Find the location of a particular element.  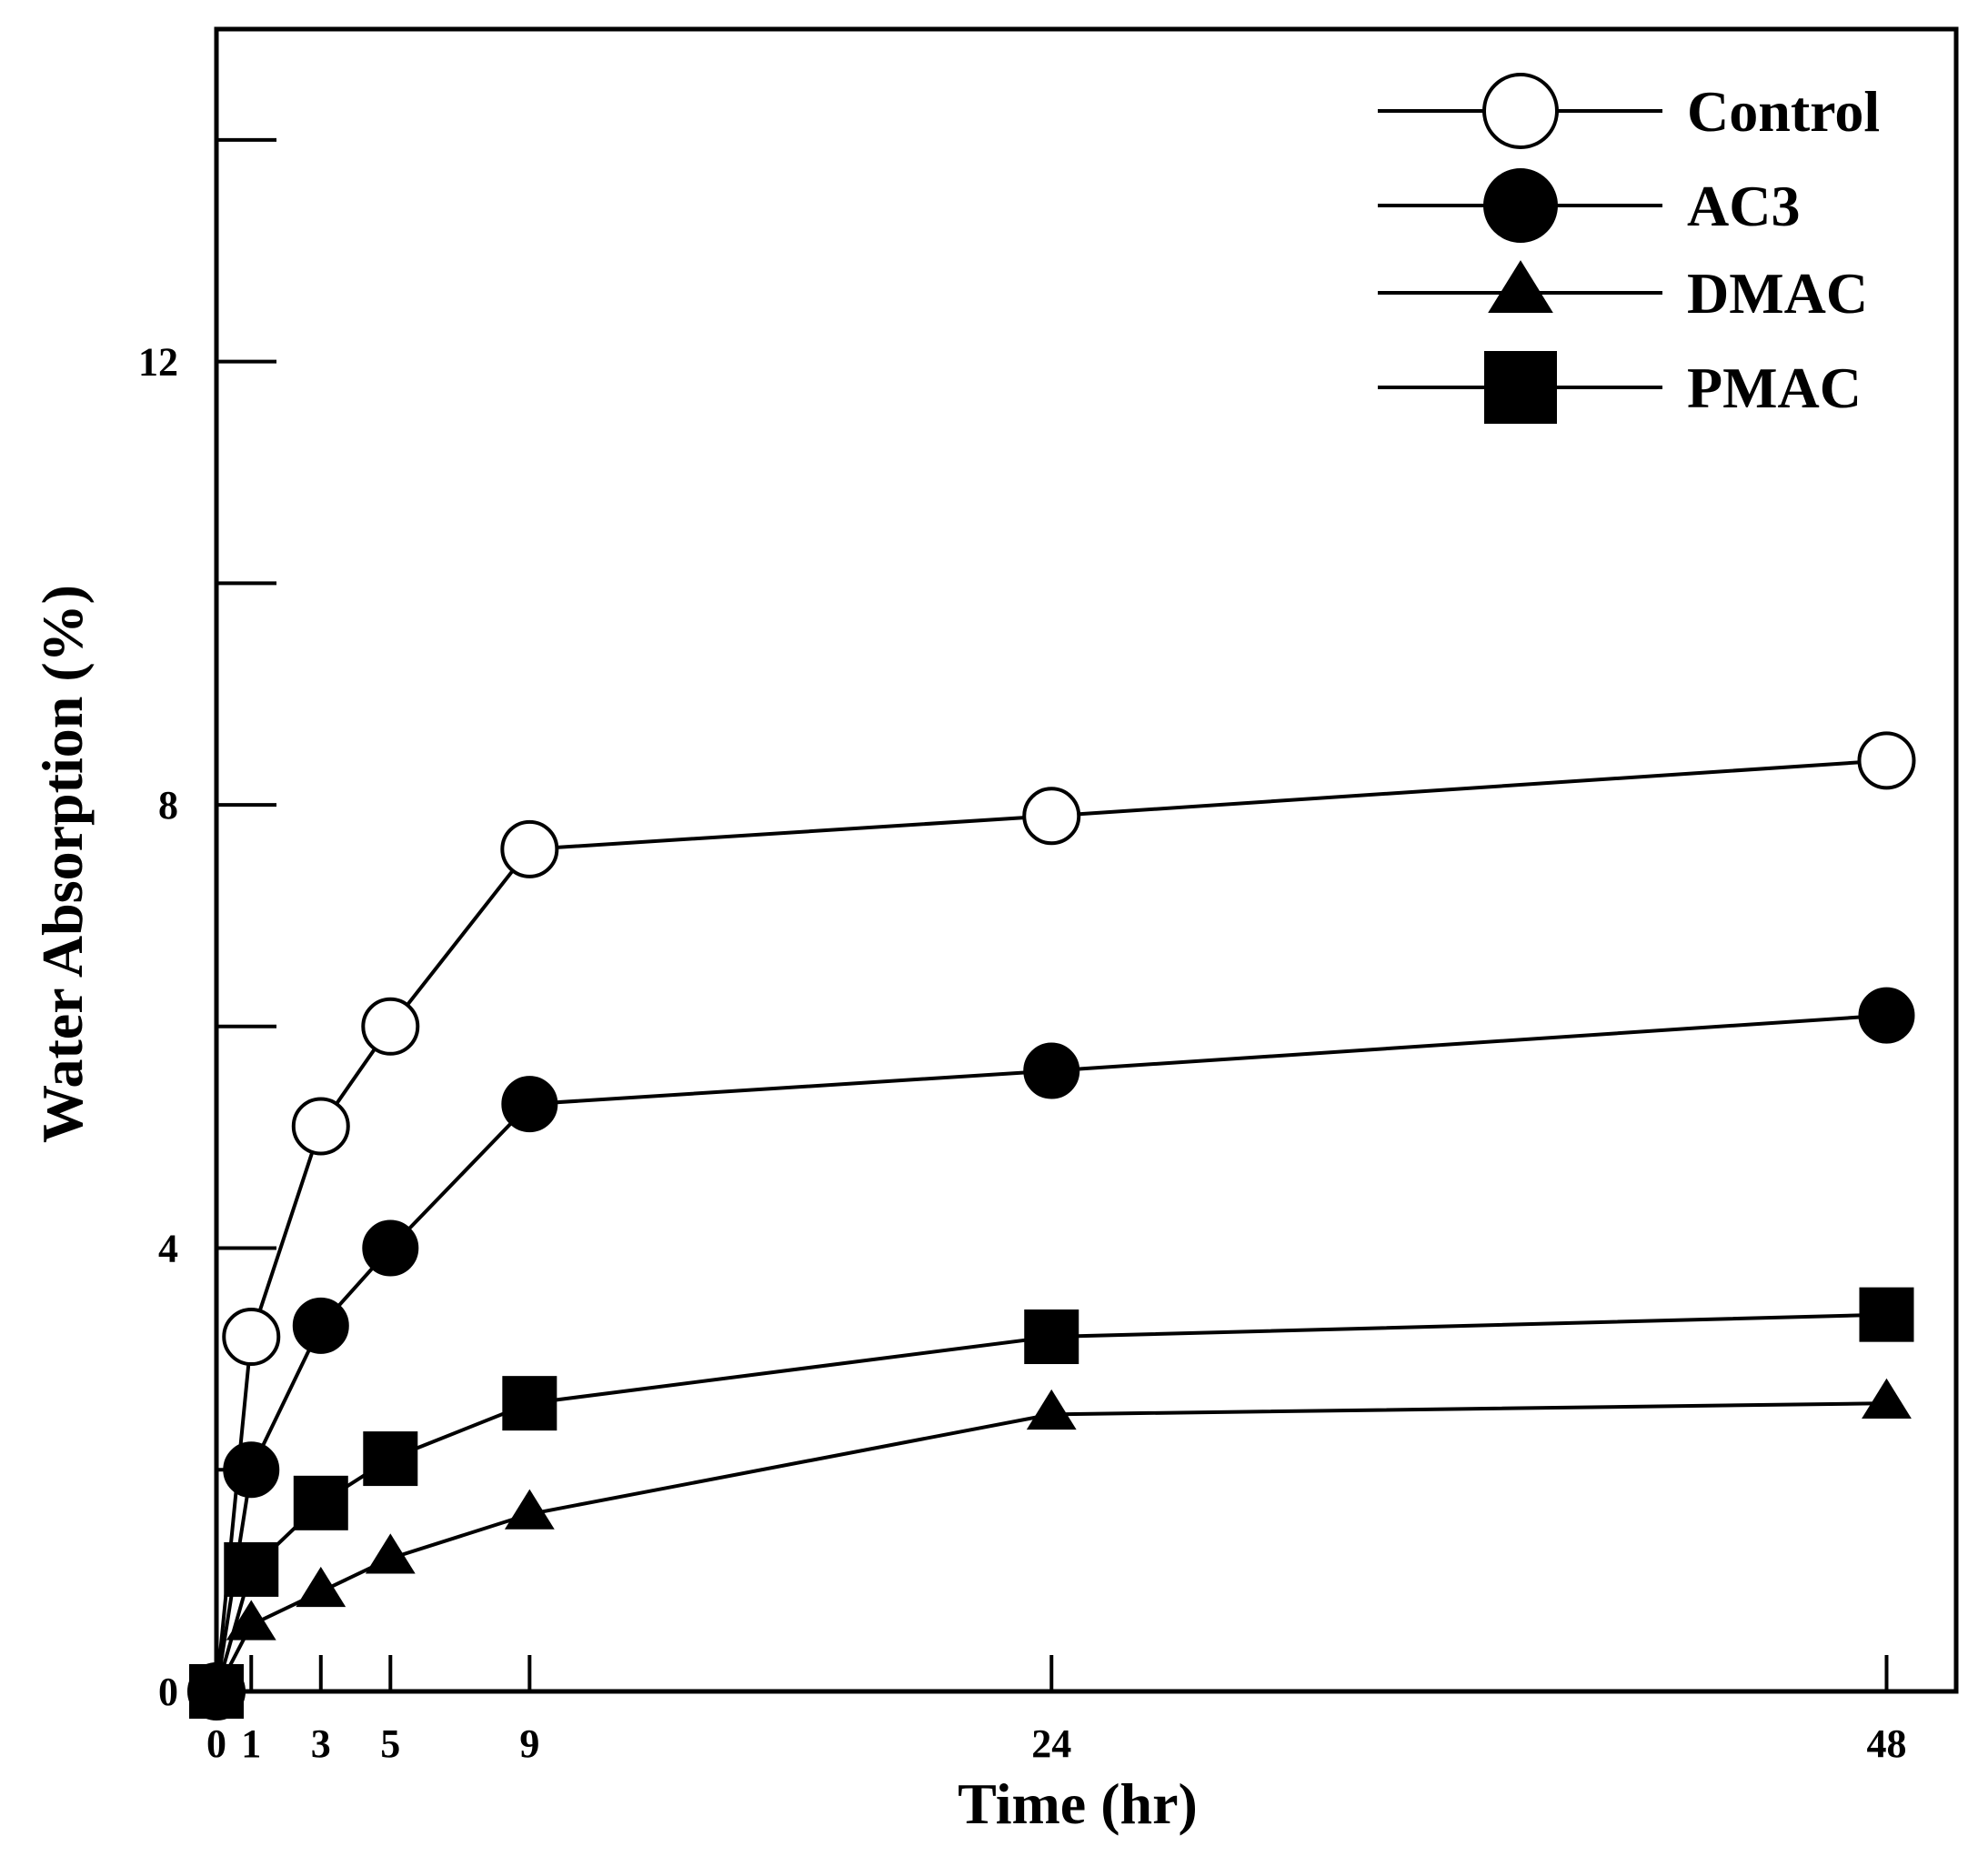

x-tick-label-5: 5 is located at coordinates (390, 1743).